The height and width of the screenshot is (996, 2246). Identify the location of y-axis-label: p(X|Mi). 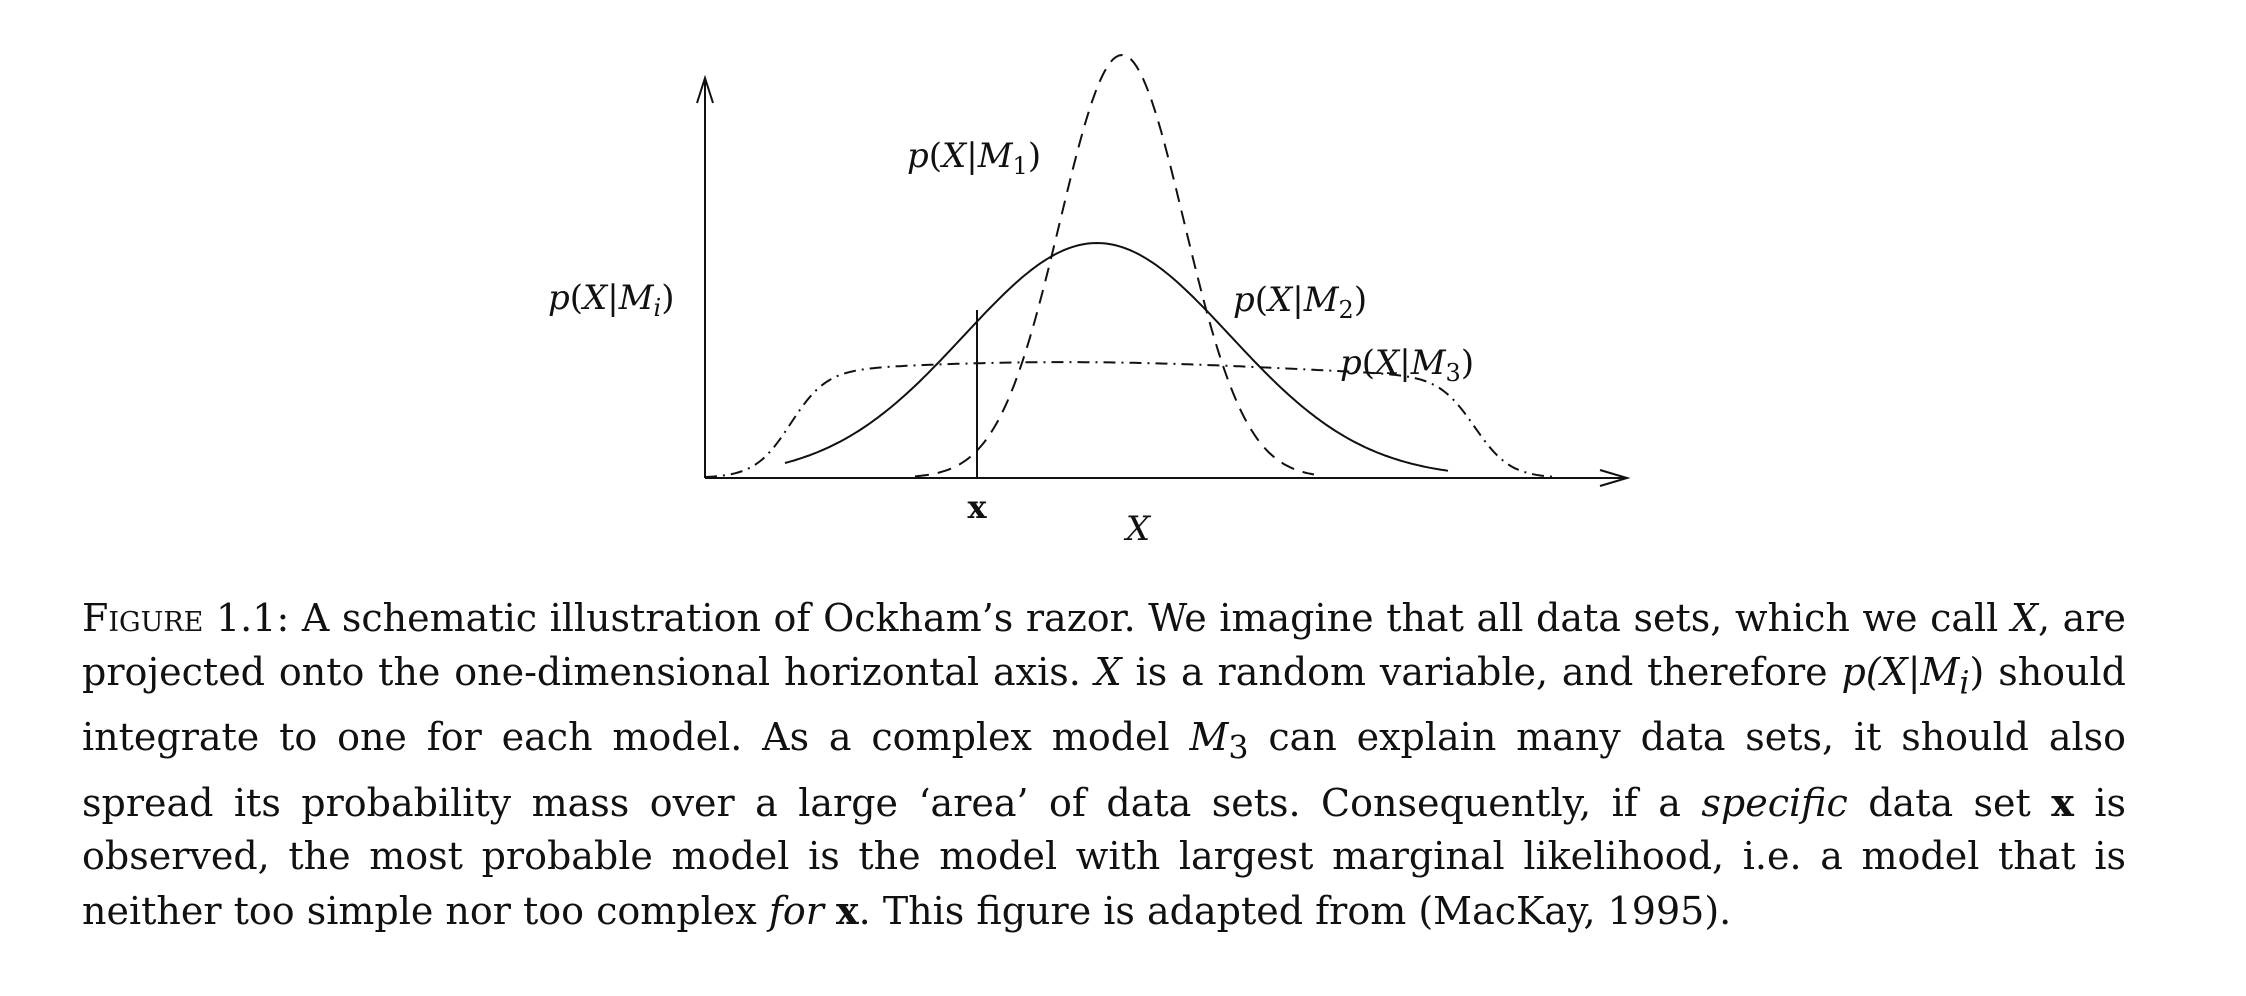
(611, 300).